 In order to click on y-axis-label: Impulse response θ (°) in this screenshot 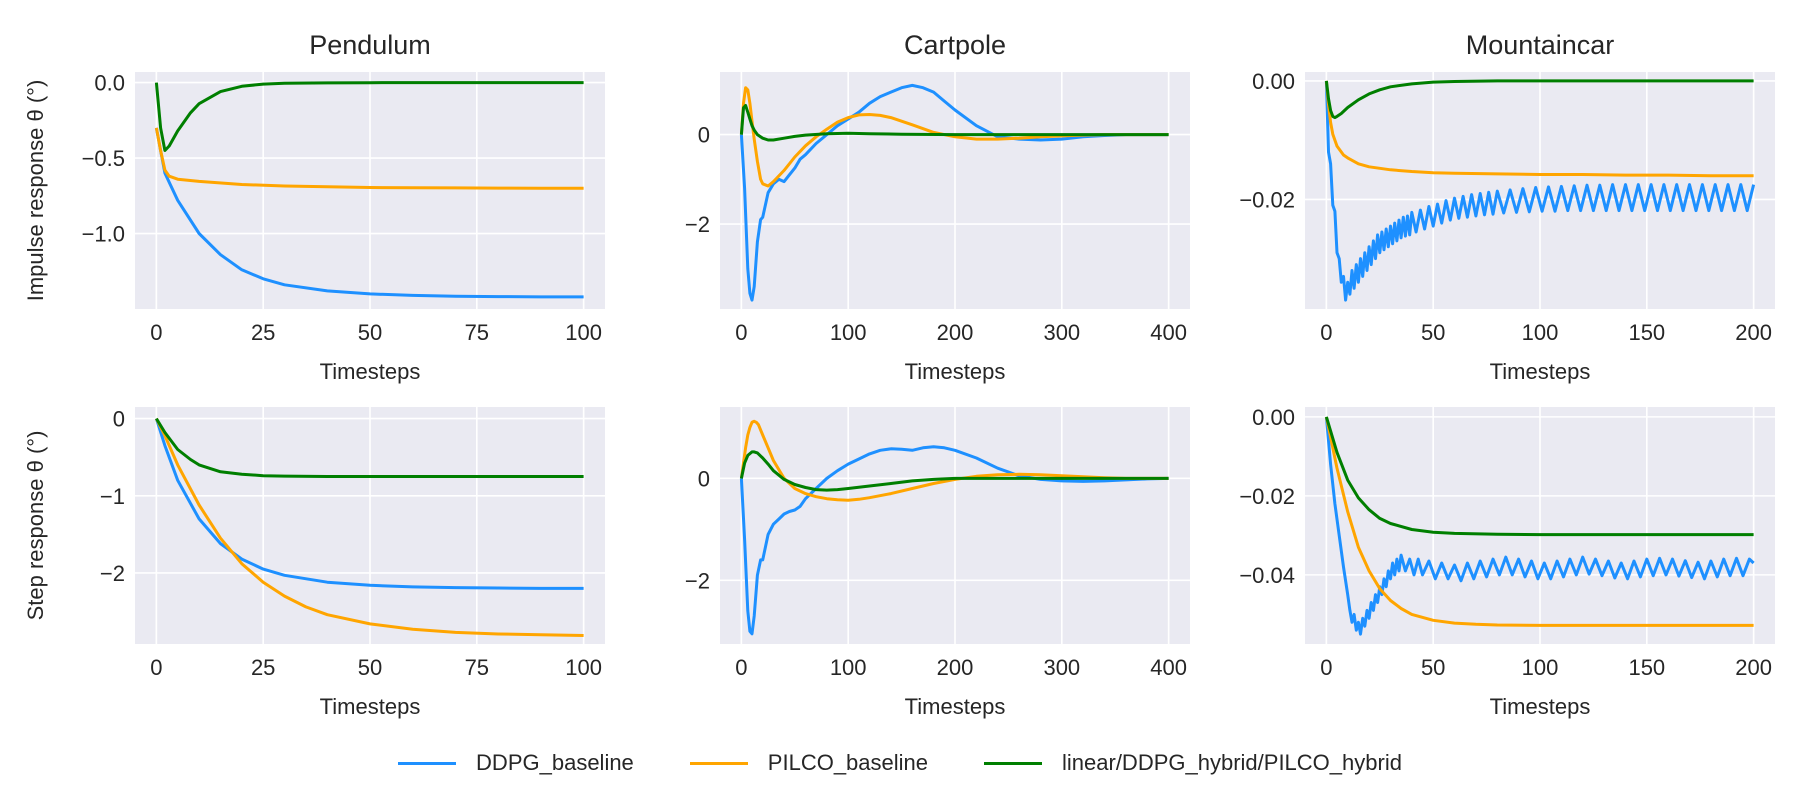, I will do `click(35, 191)`.